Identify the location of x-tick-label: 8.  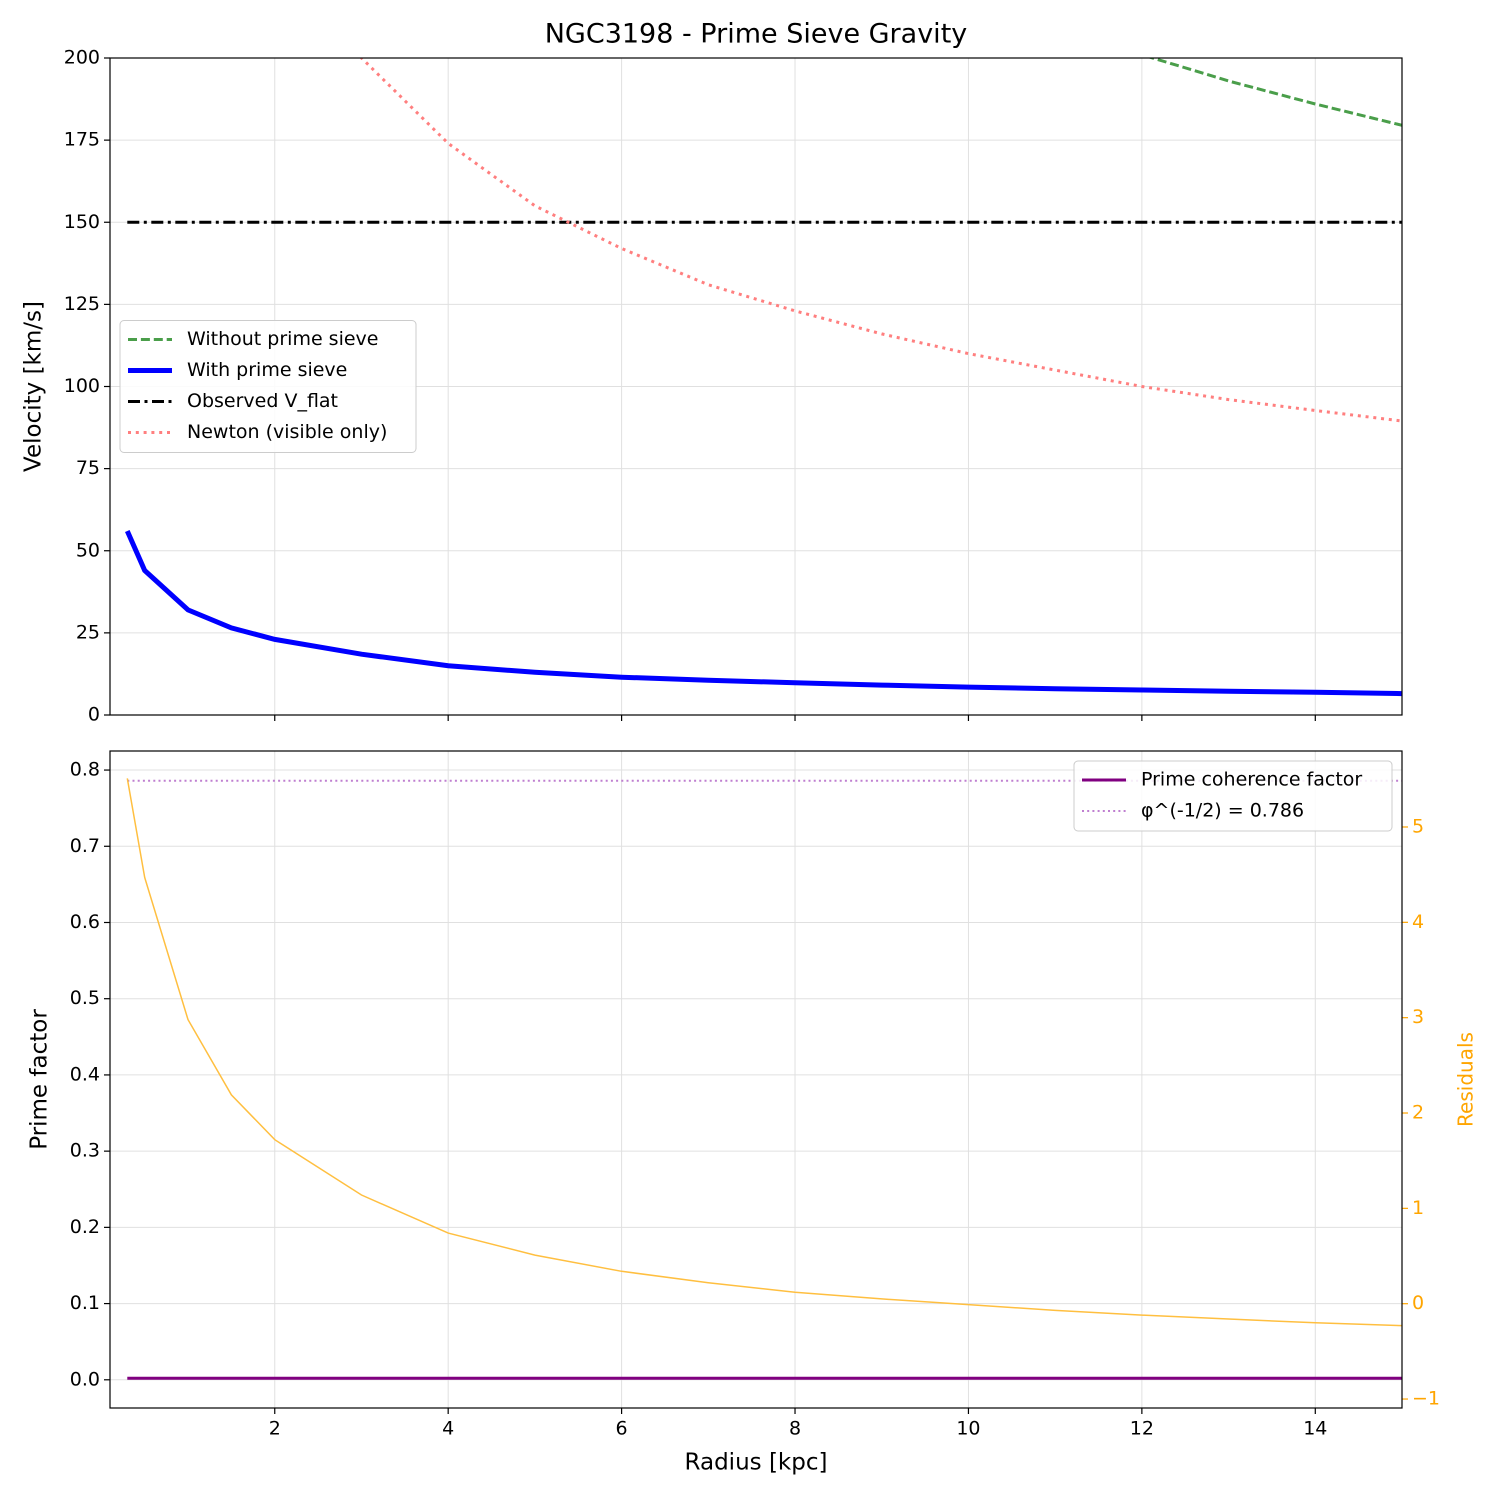
(795, 1429).